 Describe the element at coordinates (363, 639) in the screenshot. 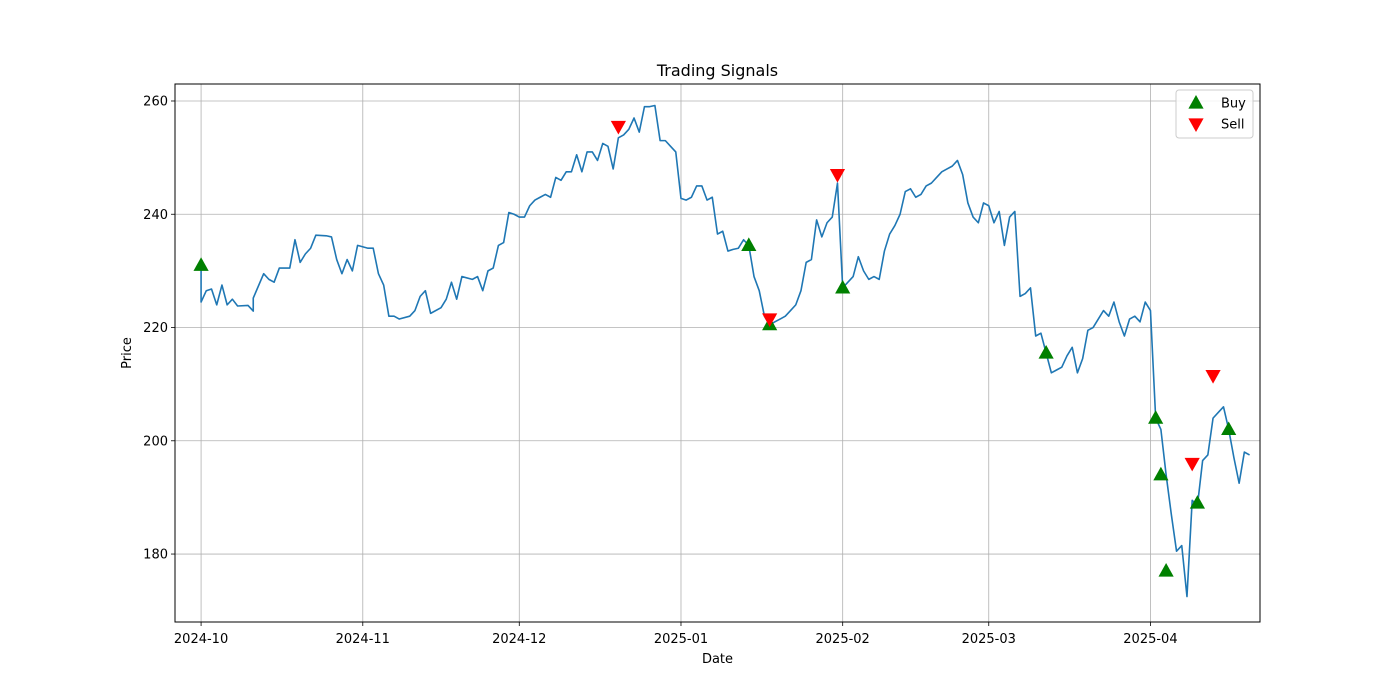

I see `x-tick-label: 2024-11` at that location.